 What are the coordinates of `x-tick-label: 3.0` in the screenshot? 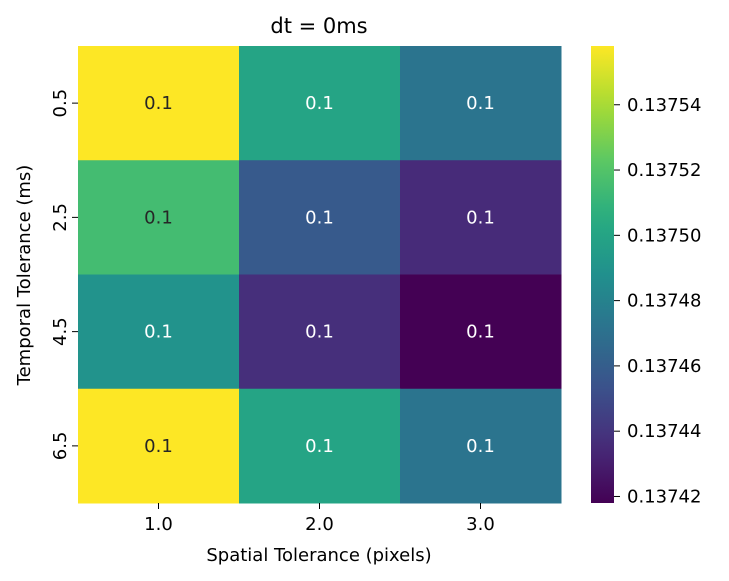 It's located at (480, 524).